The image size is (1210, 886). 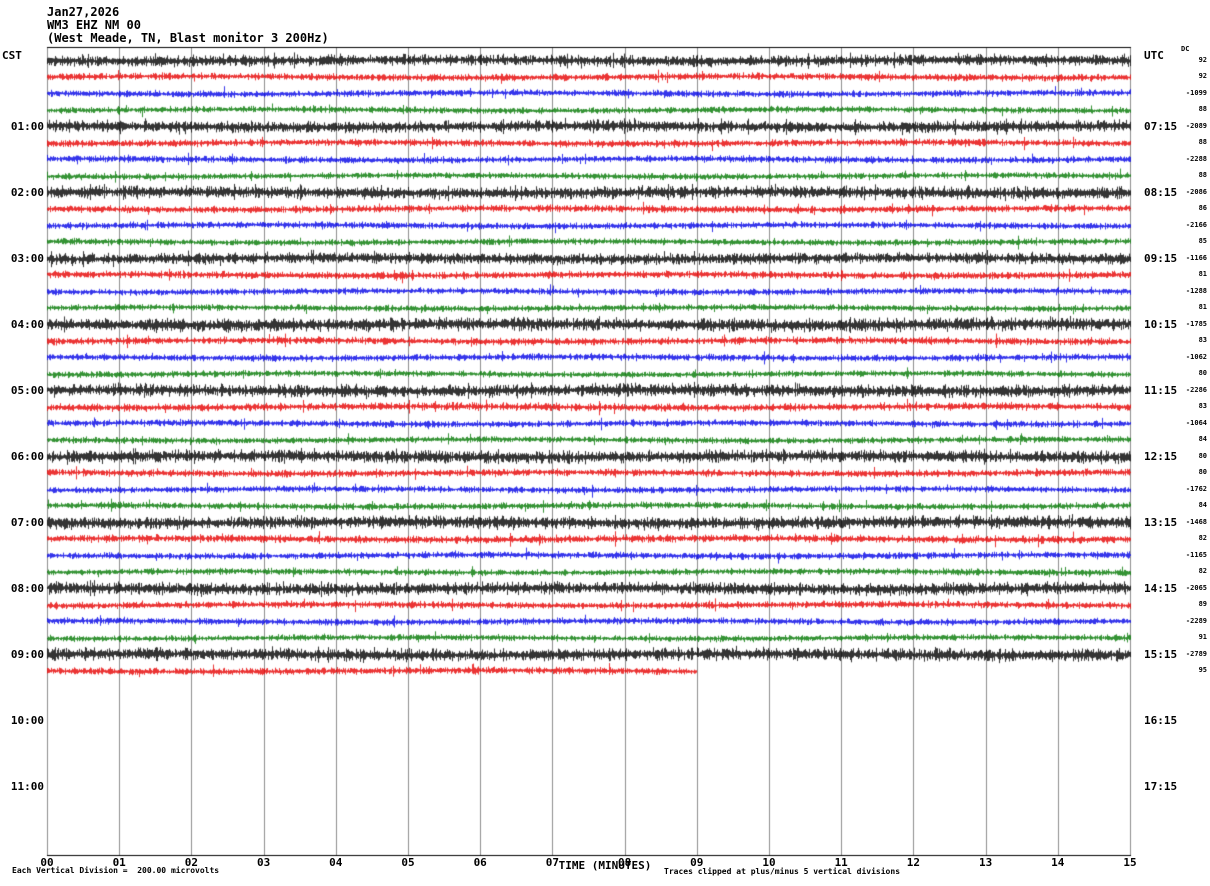 I want to click on dc-value: -2065, so click(x=1196, y=587).